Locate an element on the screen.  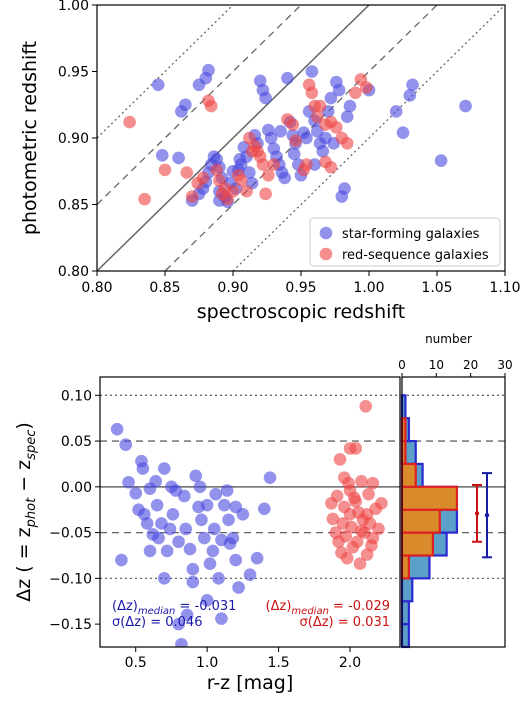
y-tick-label: −0.15 is located at coordinates (70, 625).